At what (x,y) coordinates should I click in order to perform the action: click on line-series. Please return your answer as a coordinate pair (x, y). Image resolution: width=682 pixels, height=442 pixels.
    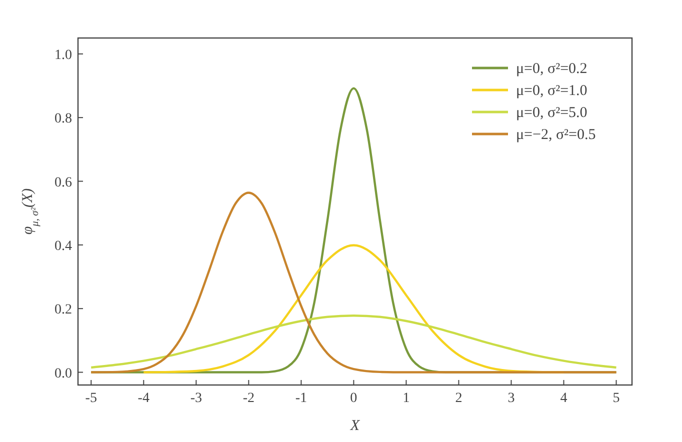
    Looking at the image, I should click on (354, 341).